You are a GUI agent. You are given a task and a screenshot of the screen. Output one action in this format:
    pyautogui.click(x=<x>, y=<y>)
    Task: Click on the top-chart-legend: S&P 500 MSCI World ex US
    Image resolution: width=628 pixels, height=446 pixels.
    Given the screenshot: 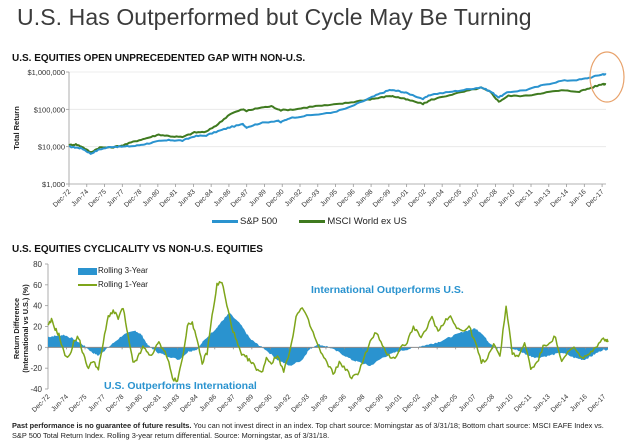 What is the action you would take?
    pyautogui.click(x=309, y=221)
    